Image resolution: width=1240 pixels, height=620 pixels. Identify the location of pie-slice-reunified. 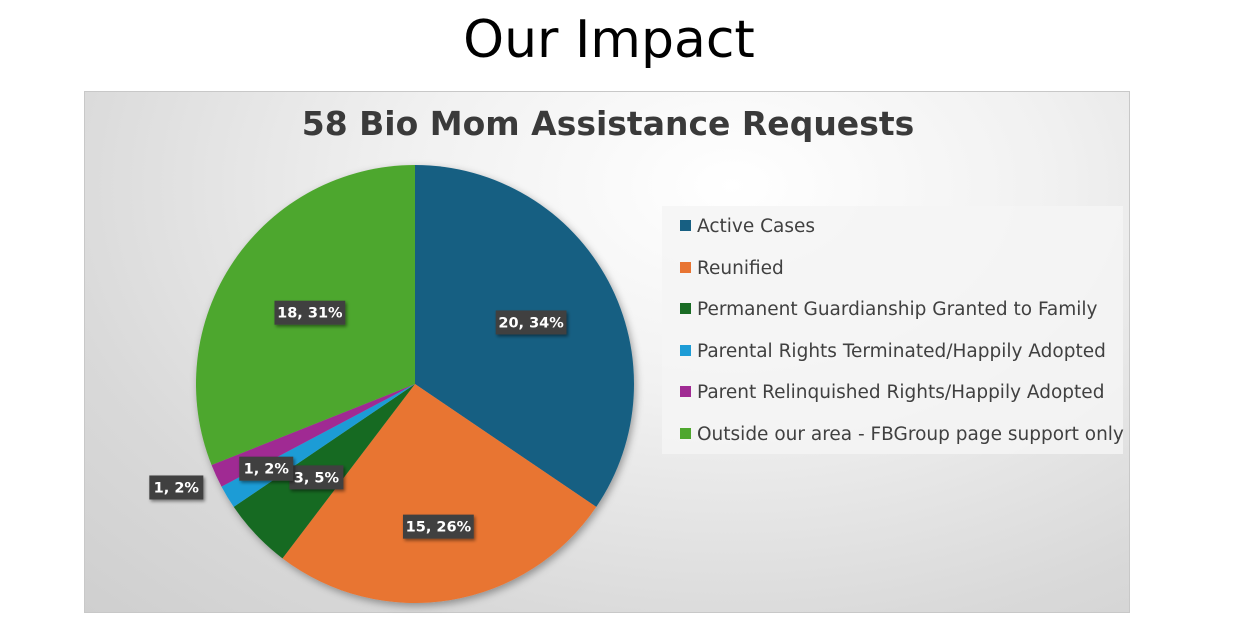
(439, 493).